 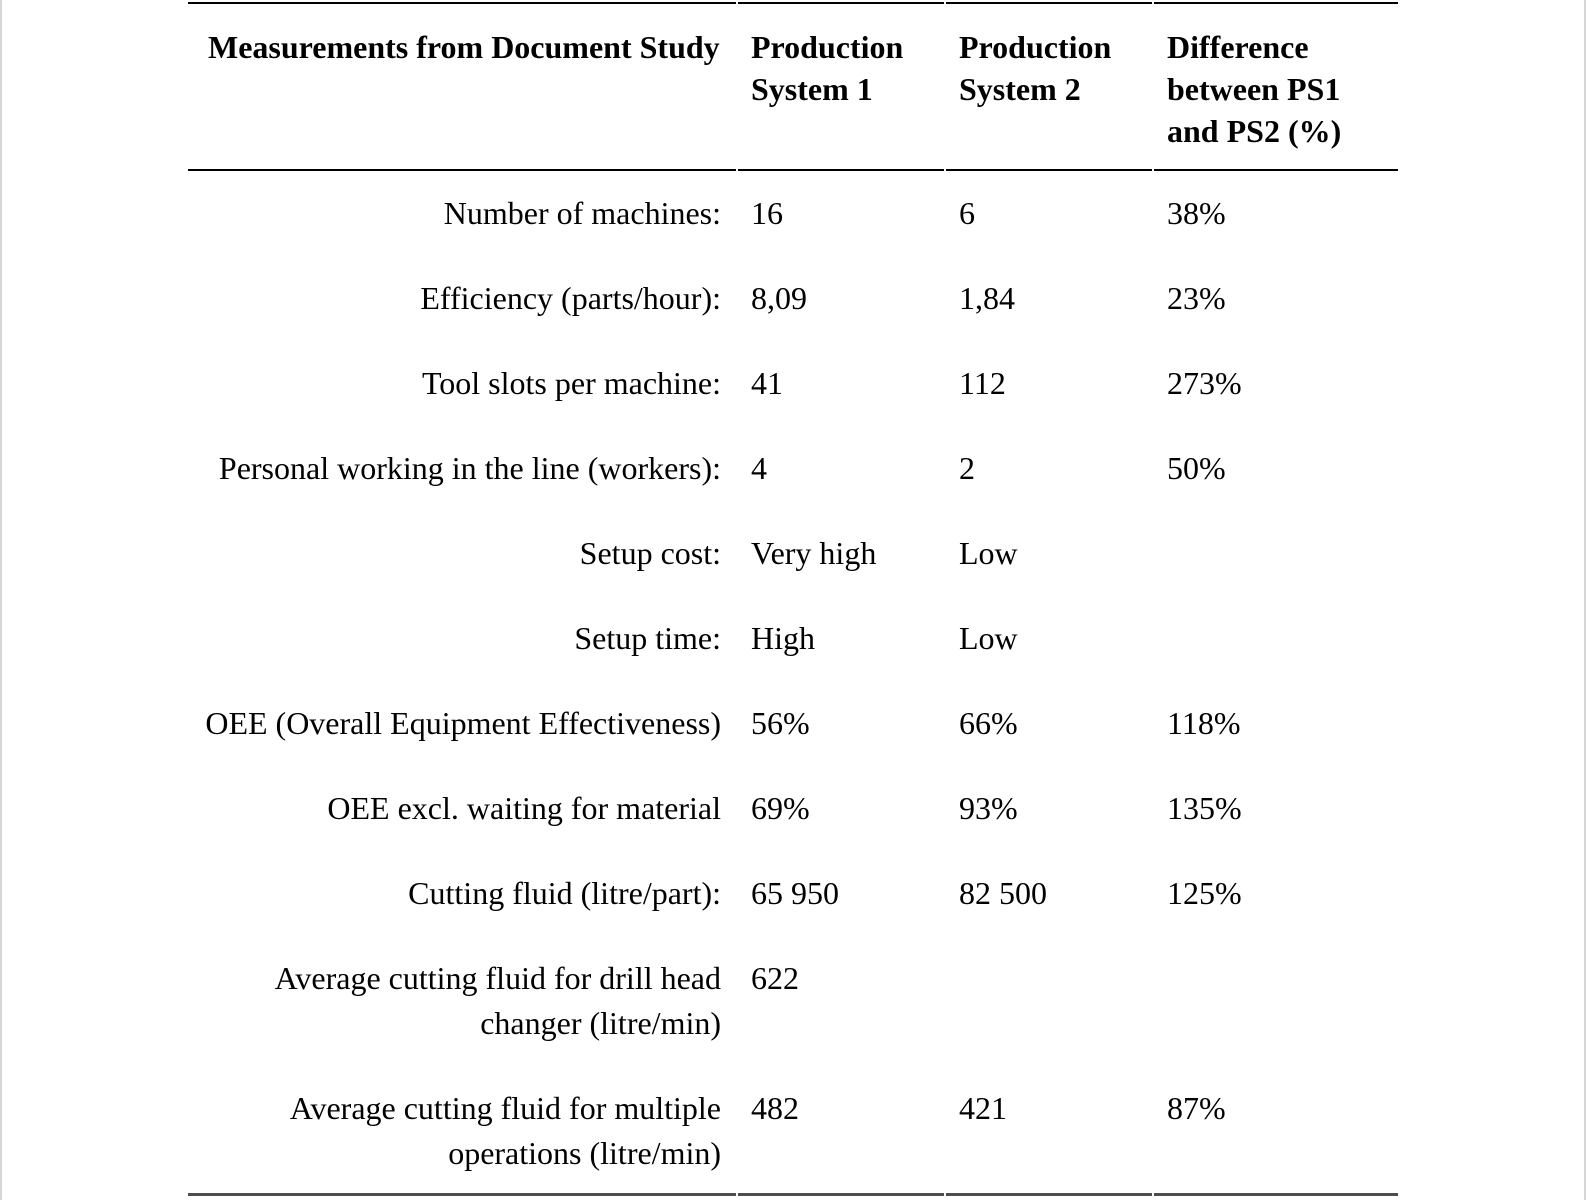 What do you see at coordinates (1276, 893) in the screenshot?
I see `cell-diff-value: 125%` at bounding box center [1276, 893].